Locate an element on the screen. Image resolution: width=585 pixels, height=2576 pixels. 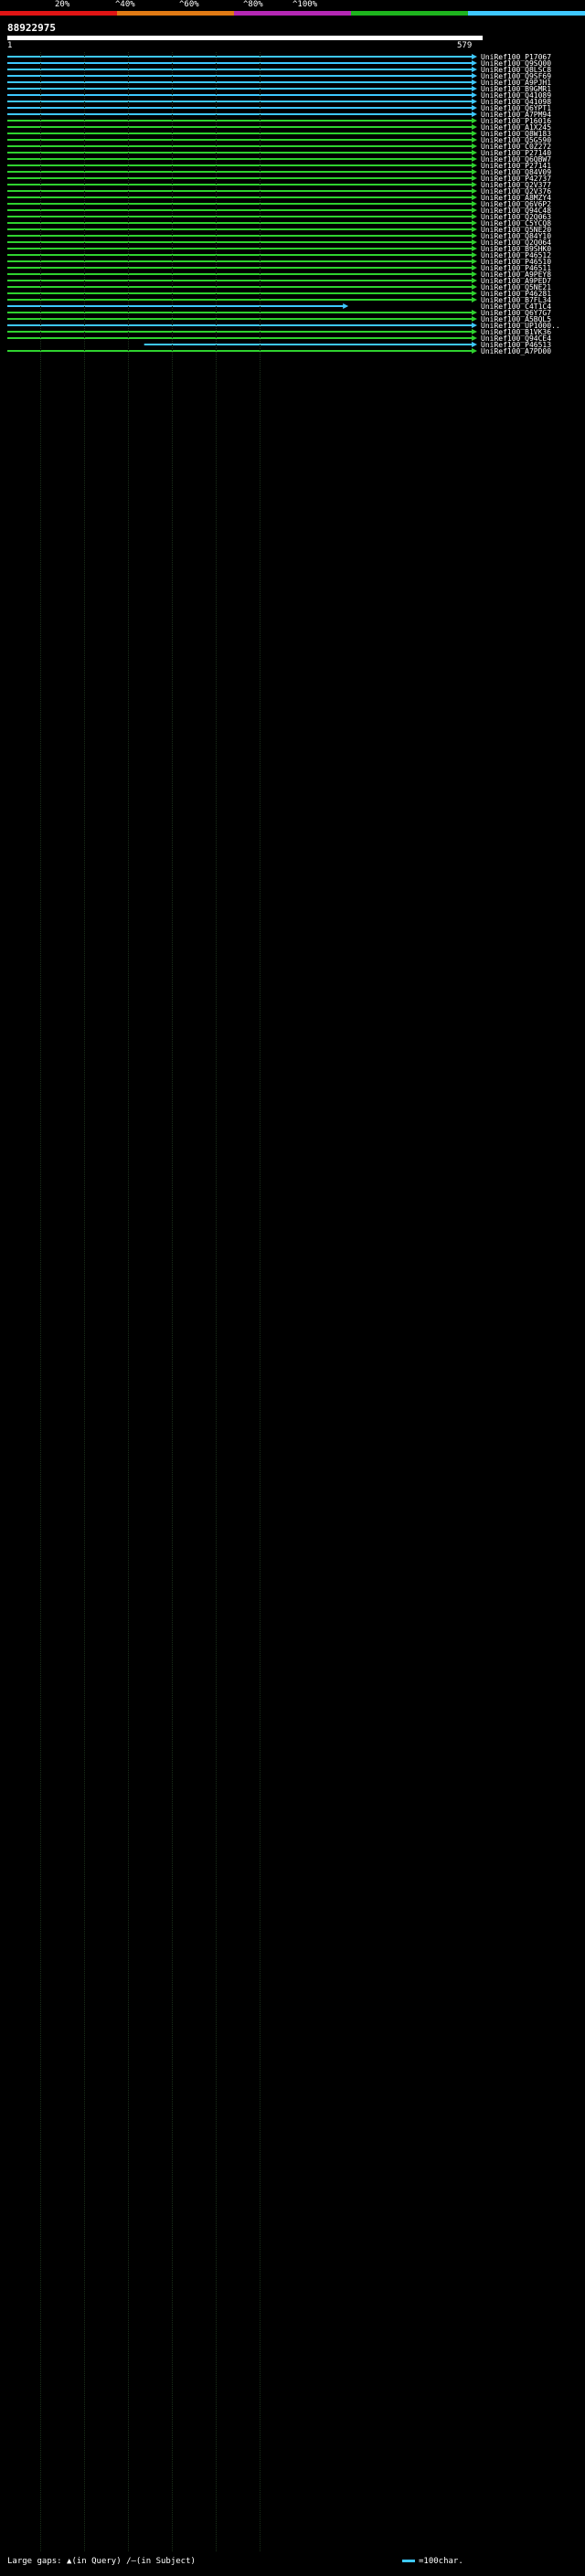
hit-label: UniRef100_P16016 is located at coordinates (516, 121).